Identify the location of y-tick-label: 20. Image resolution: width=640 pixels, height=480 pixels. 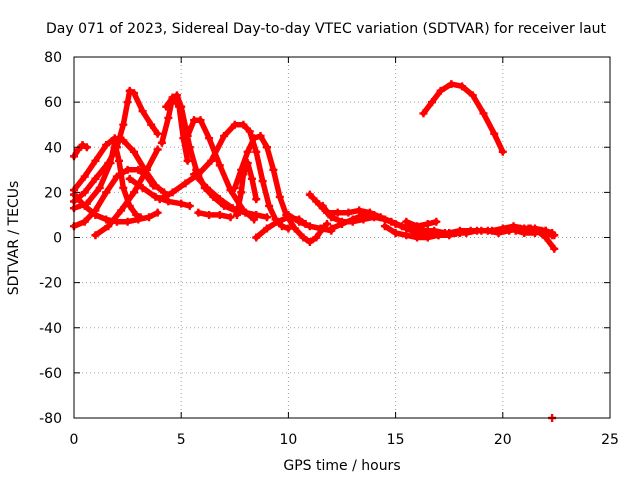
(53, 193).